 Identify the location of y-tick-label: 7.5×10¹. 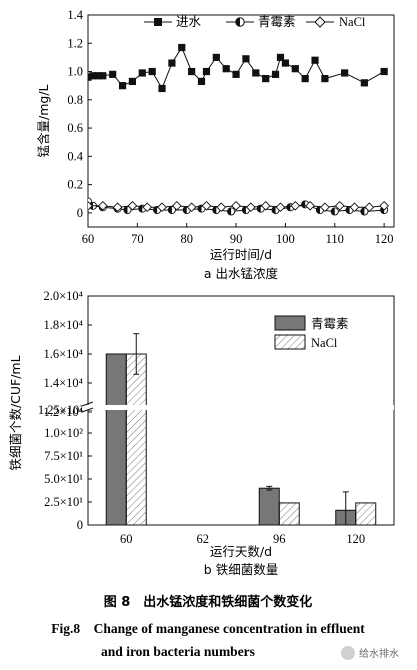
(63, 456).